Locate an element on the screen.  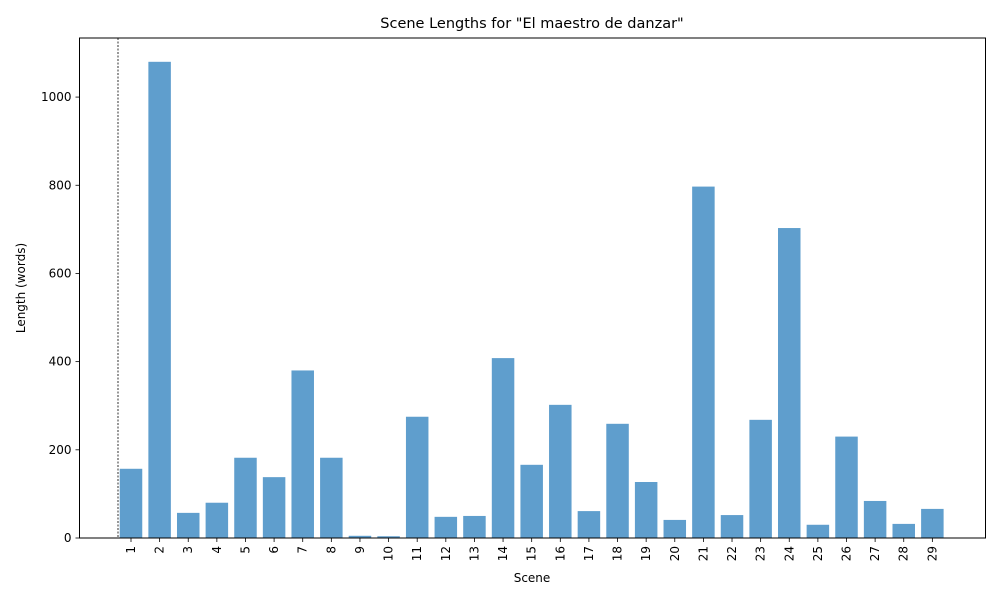
y-tick-label: 600 is located at coordinates (60, 273).